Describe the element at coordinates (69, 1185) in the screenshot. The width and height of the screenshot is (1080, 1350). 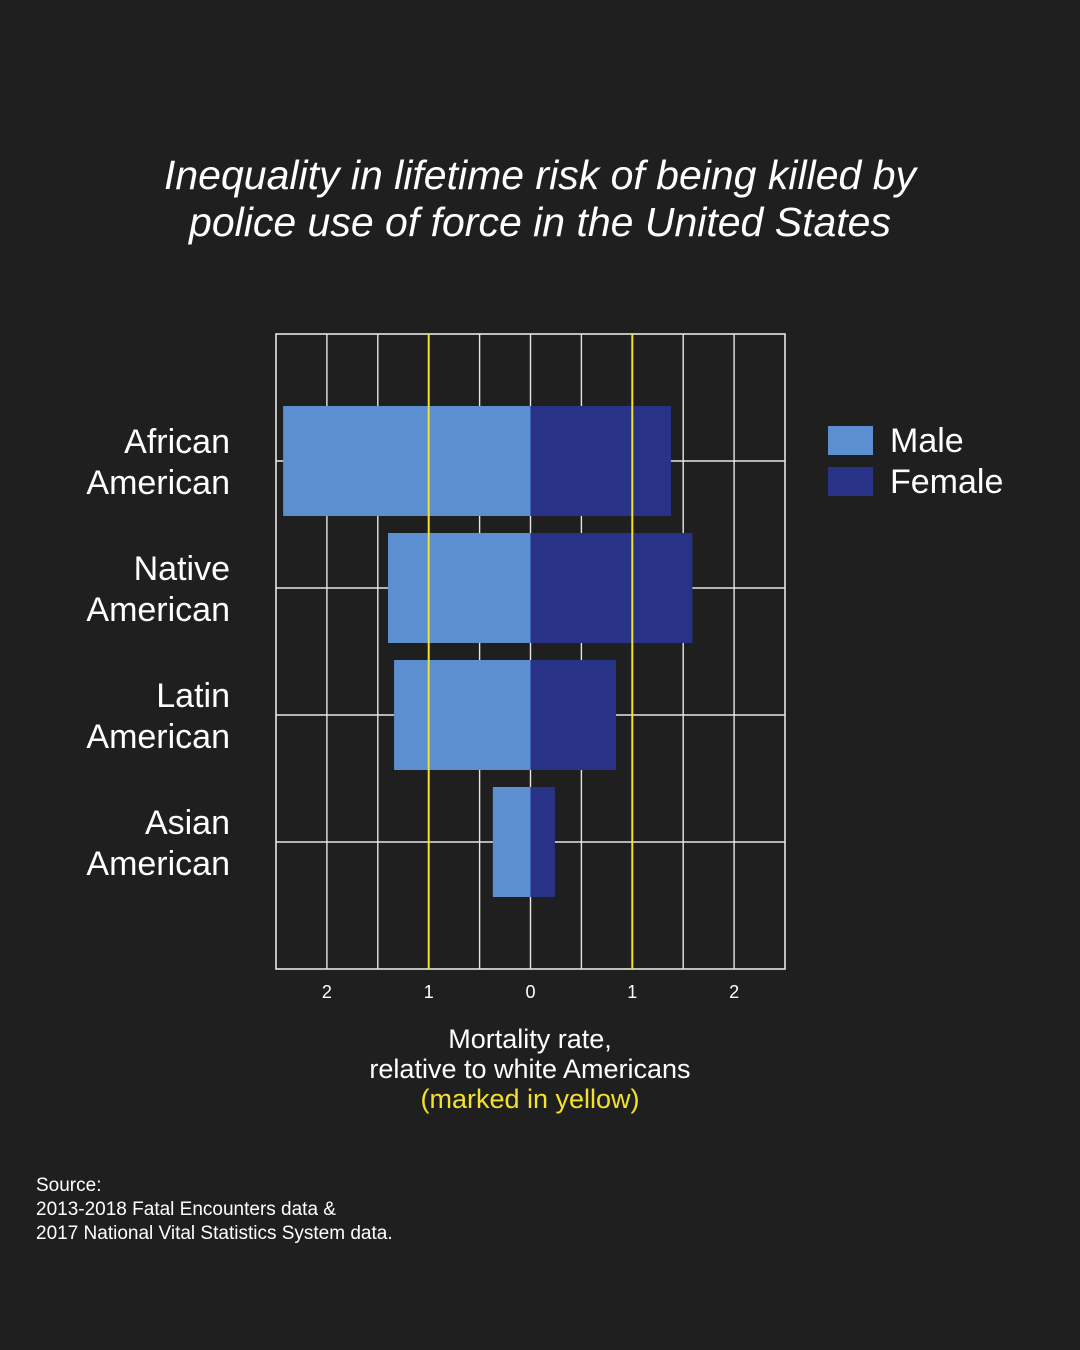
I see `source-line-1: Source:` at that location.